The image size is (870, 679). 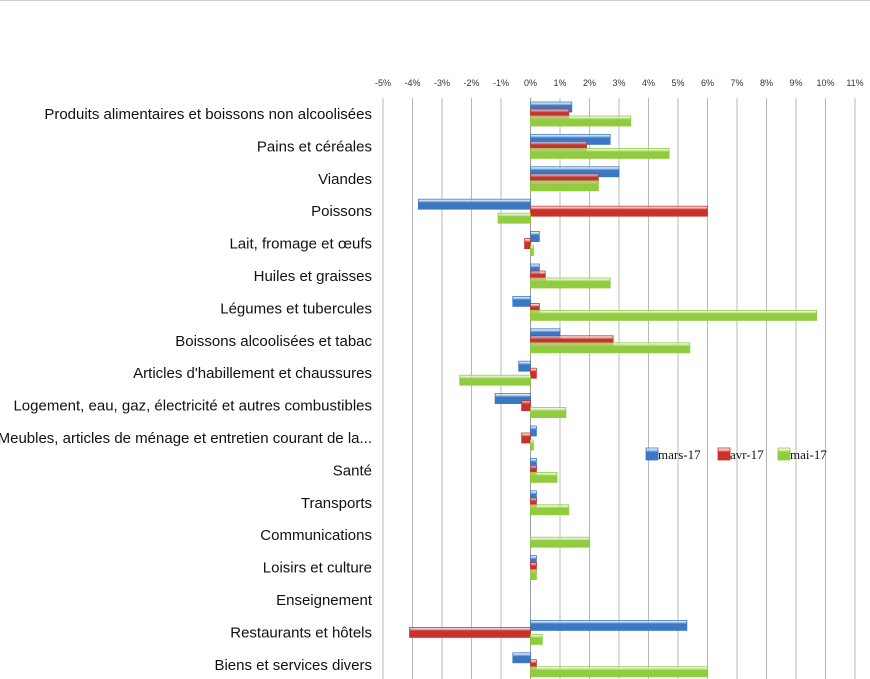 I want to click on category-label: Biens et services divers, so click(x=293, y=665).